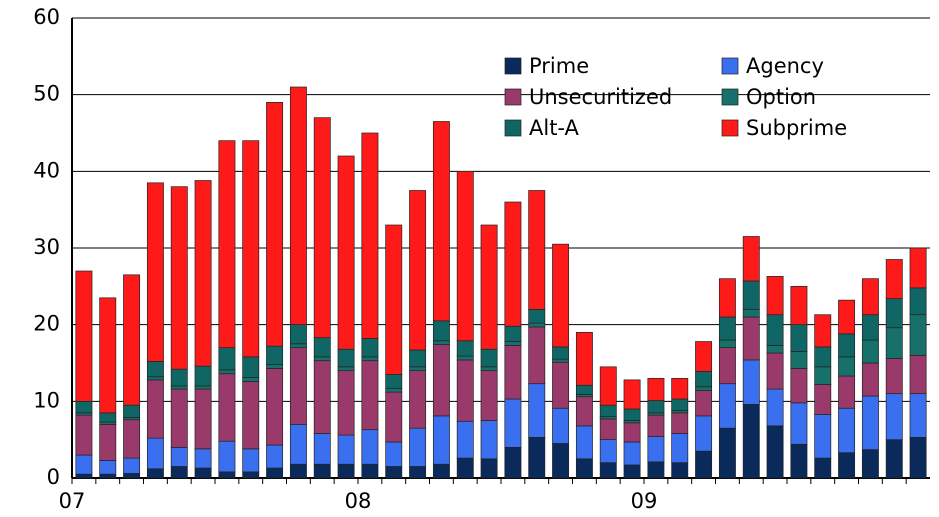 The image size is (939, 517). What do you see at coordinates (46, 247) in the screenshot?
I see `y-tick-label: 30` at bounding box center [46, 247].